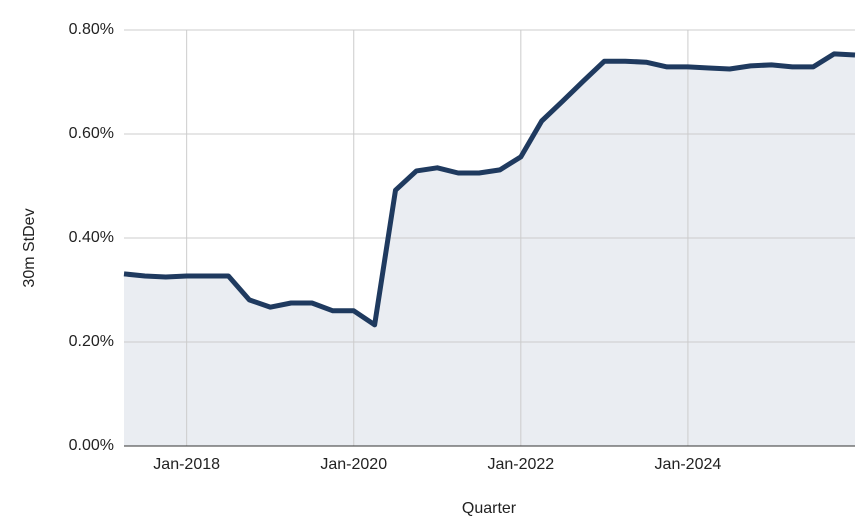  I want to click on y-tick-label: 0.60%, so click(91, 133).